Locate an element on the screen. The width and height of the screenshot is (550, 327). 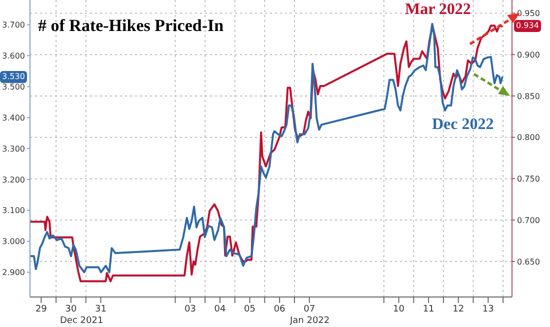
y2-tick-label: 0.900 is located at coordinates (528, 55).